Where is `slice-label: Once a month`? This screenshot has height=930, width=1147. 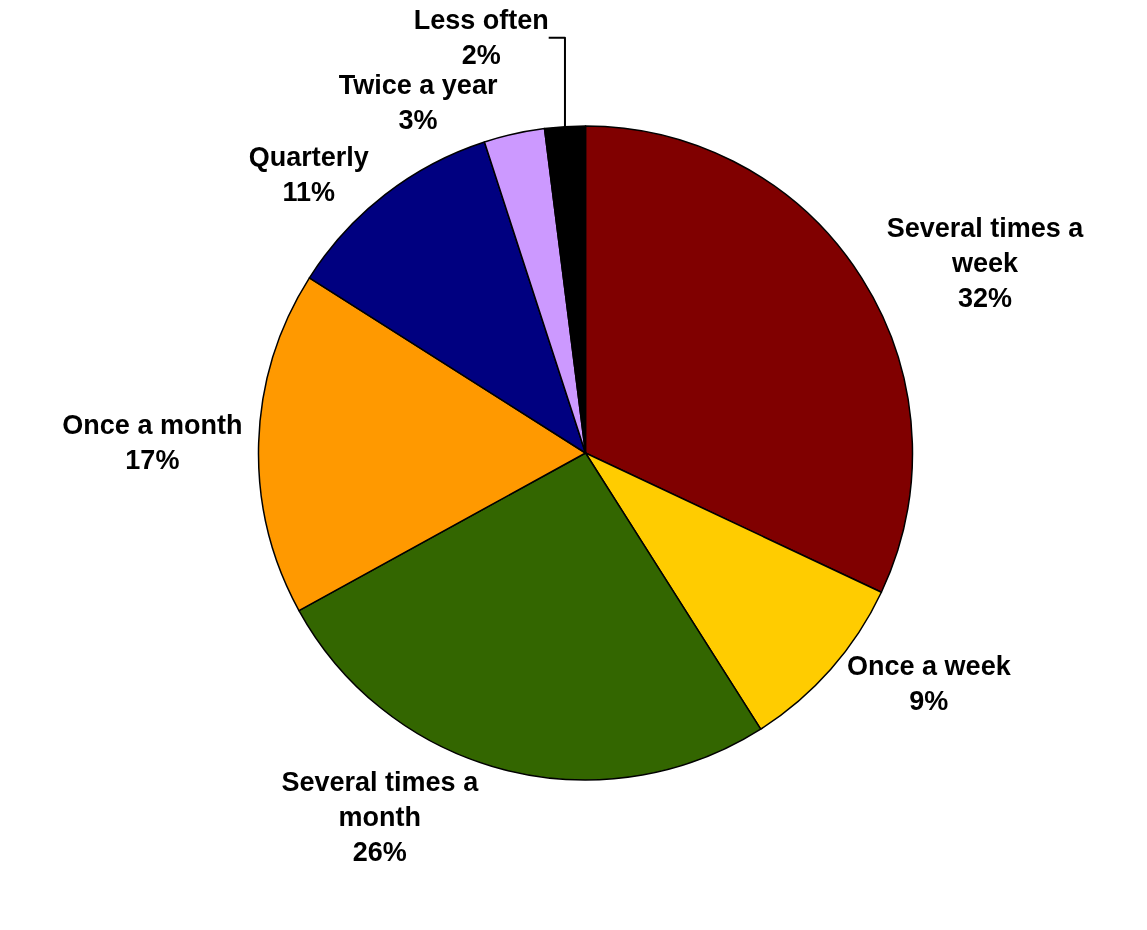 slice-label: Once a month is located at coordinates (152, 425).